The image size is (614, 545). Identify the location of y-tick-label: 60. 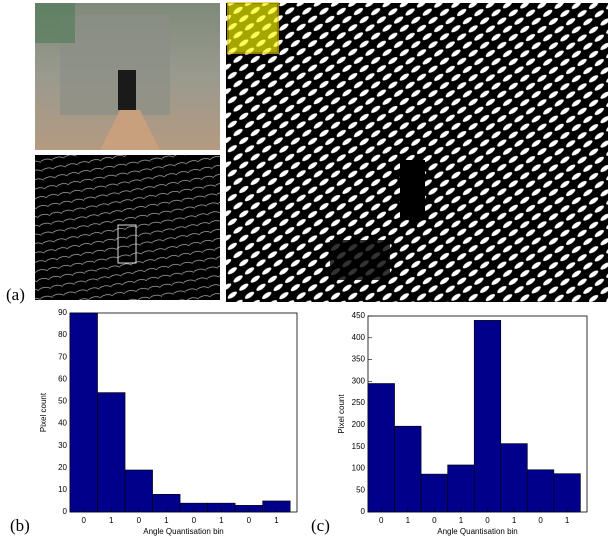
(62, 378).